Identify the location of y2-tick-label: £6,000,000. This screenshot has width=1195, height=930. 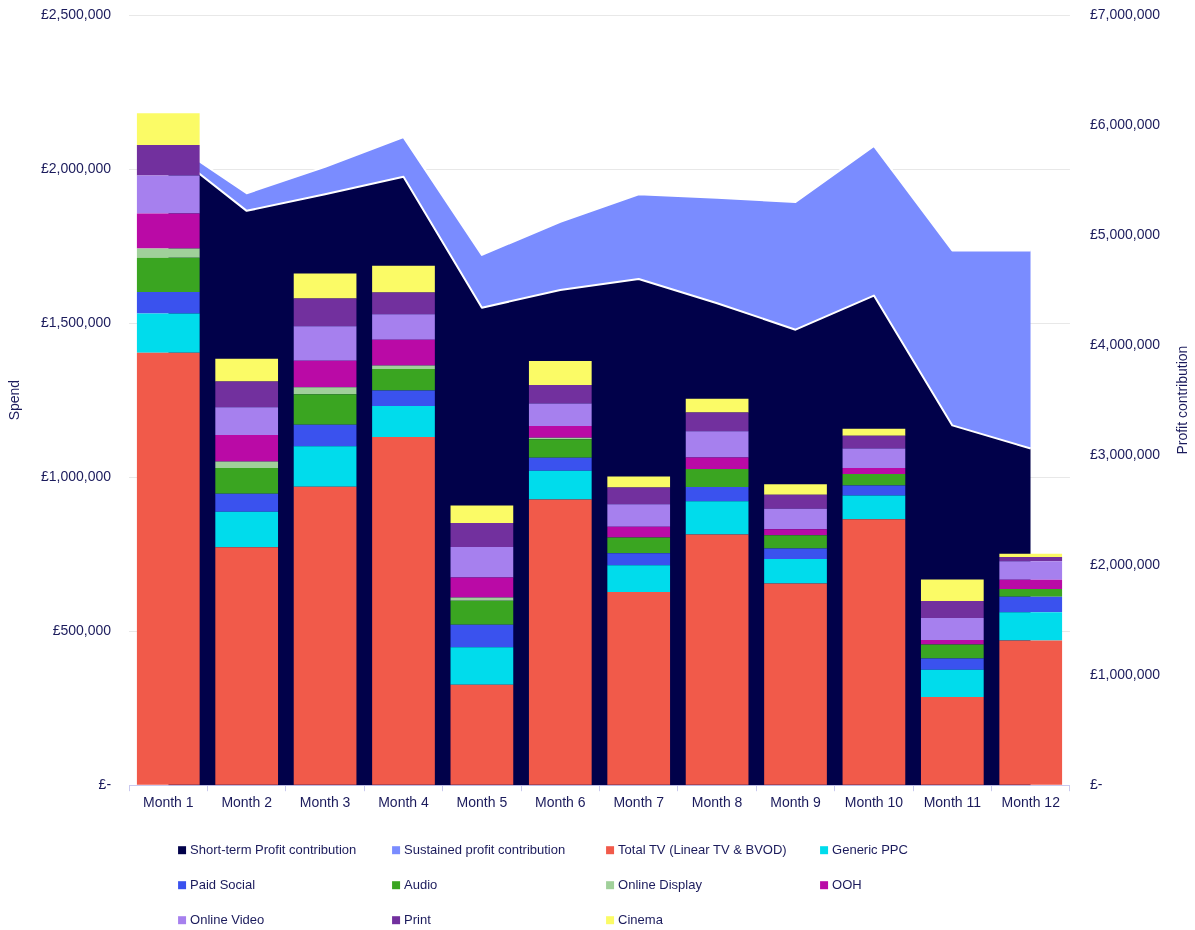
(1125, 123).